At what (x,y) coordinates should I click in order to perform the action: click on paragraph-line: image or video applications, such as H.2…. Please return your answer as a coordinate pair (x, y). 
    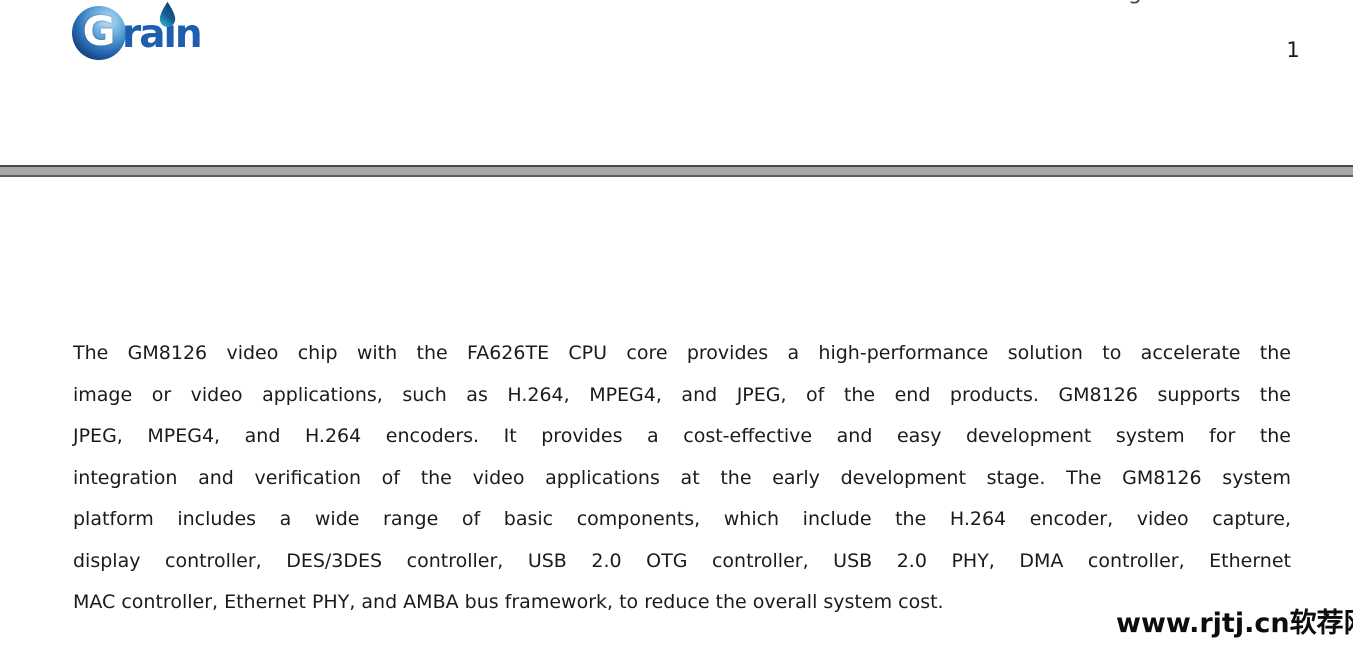
    Looking at the image, I should click on (682, 394).